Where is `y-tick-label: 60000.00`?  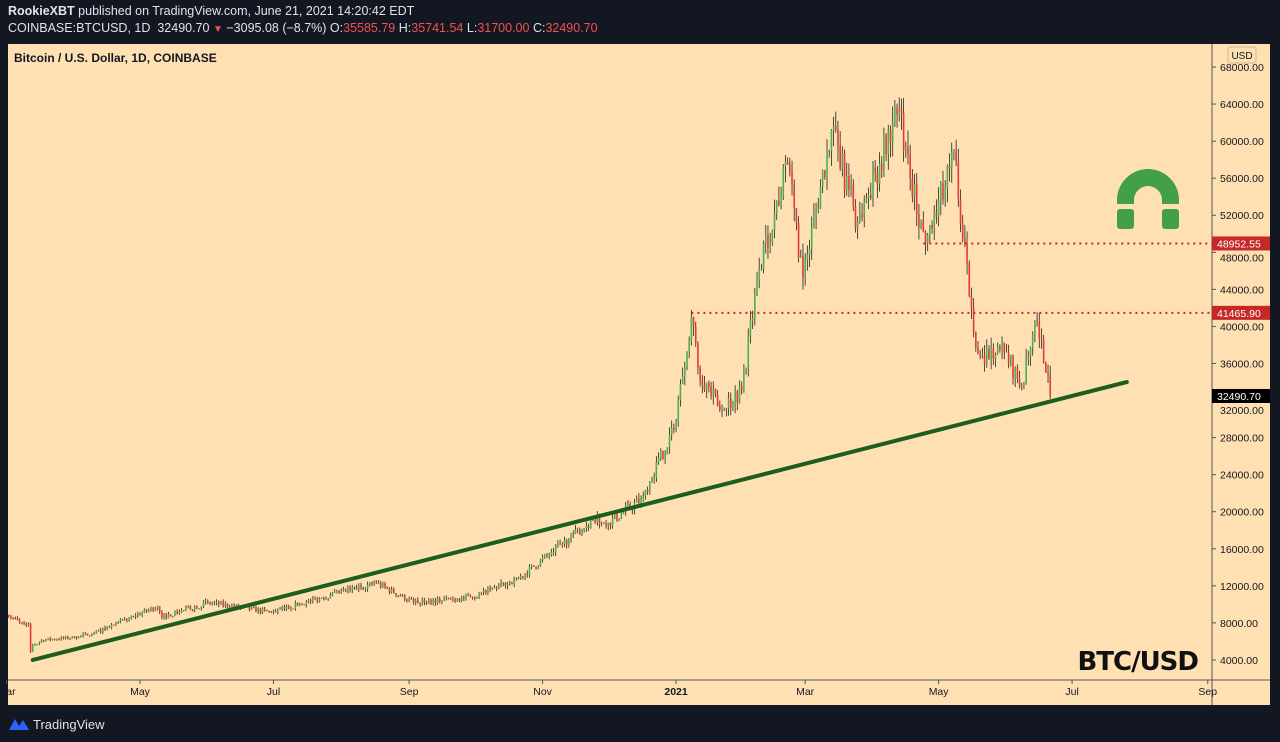
y-tick-label: 60000.00 is located at coordinates (1242, 142).